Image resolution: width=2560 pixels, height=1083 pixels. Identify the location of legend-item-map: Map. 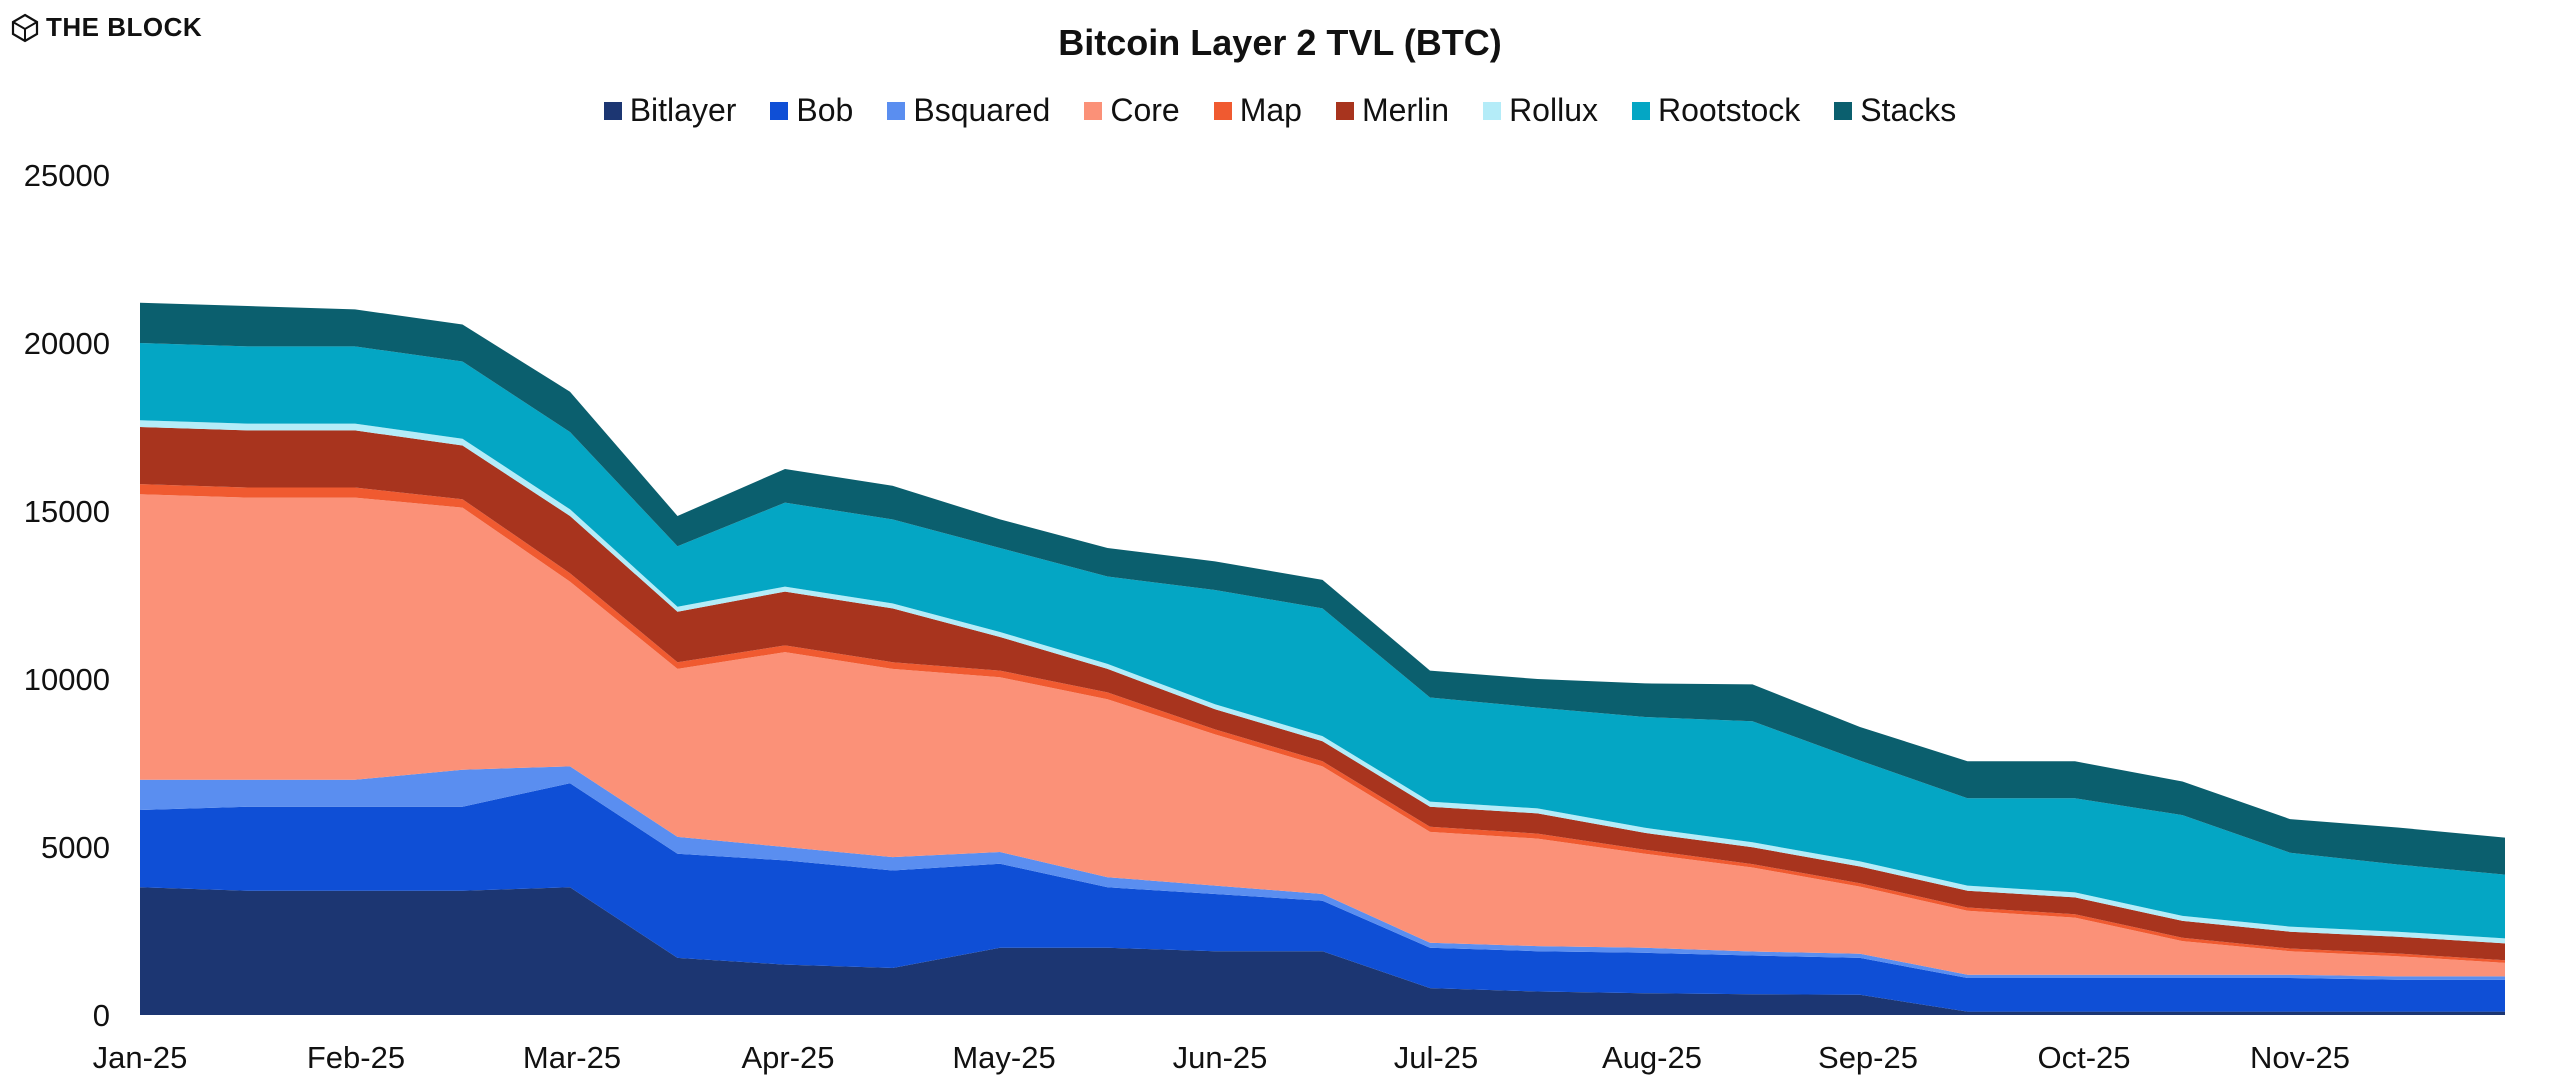
(1257, 110).